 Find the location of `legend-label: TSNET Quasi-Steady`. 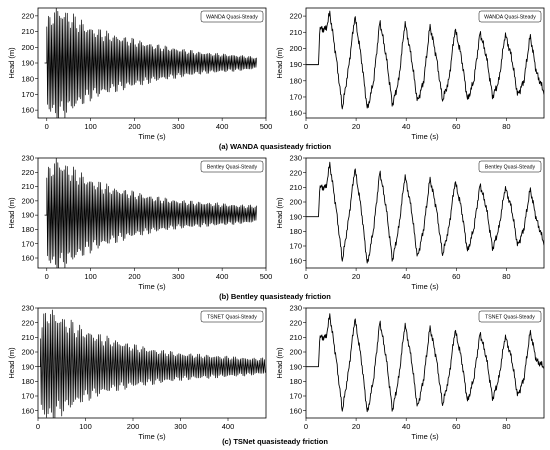

legend-label: TSNET Quasi-Steady is located at coordinates (510, 318).